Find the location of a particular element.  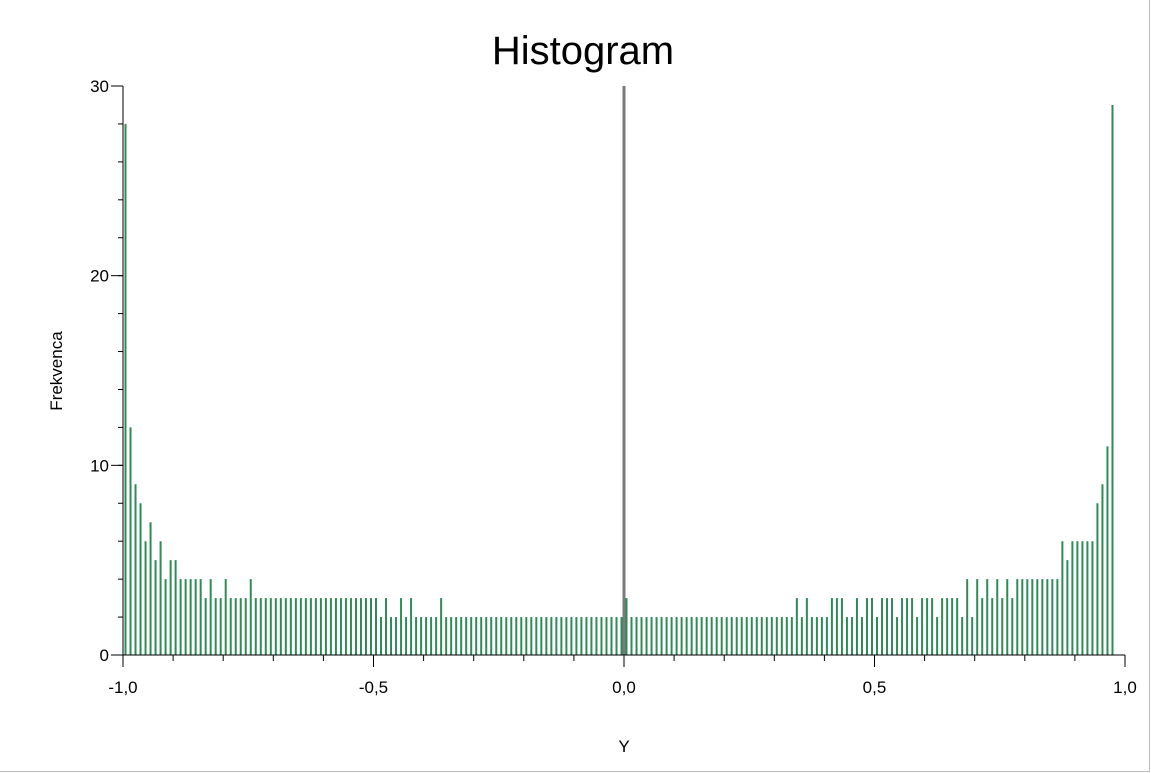

x-tick-label: 0,0 is located at coordinates (624, 687).